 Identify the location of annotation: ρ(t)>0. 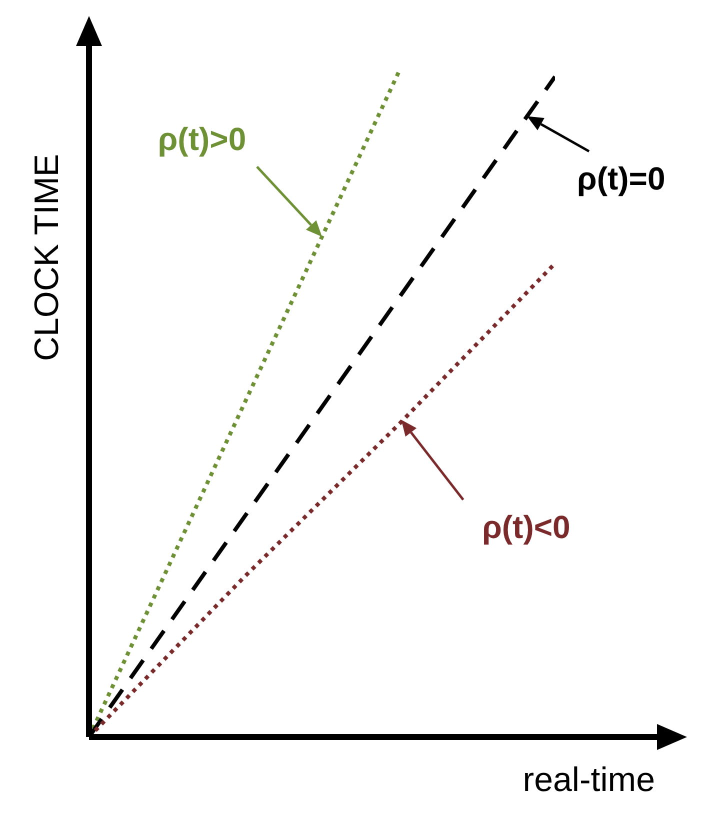
(202, 139).